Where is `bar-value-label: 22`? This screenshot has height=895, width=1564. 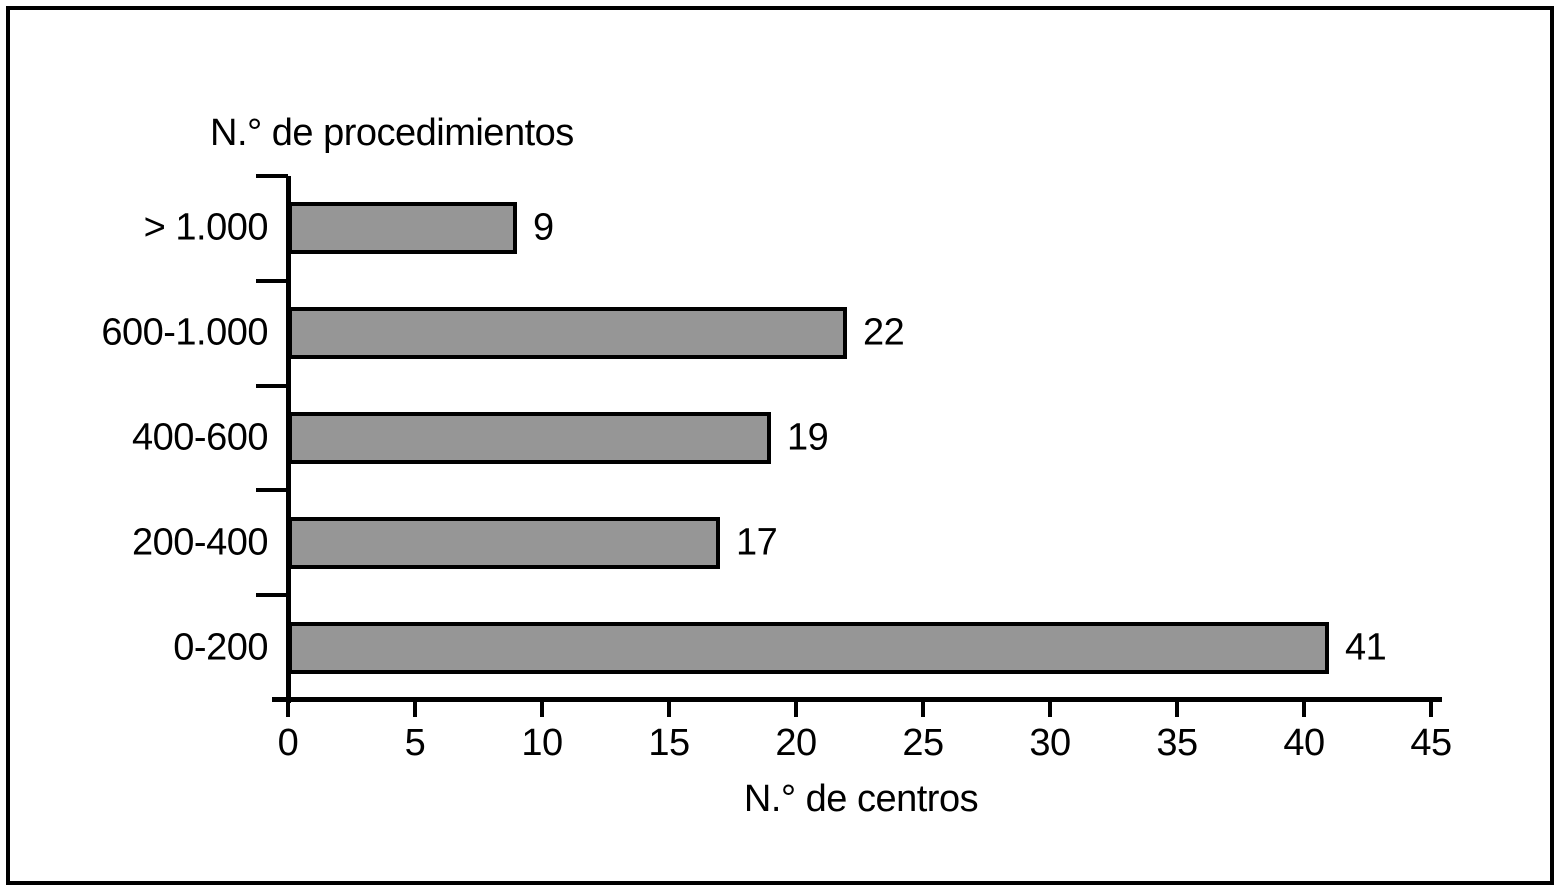 bar-value-label: 22 is located at coordinates (884, 332).